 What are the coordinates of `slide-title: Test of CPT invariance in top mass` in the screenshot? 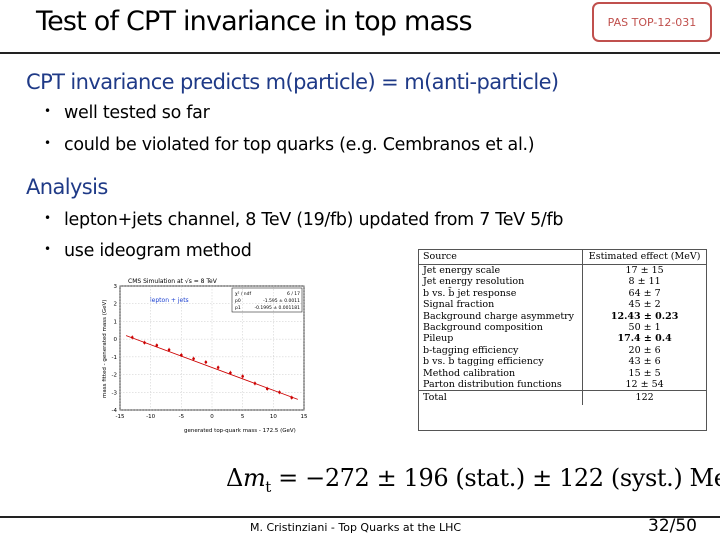 It's located at (254, 21).